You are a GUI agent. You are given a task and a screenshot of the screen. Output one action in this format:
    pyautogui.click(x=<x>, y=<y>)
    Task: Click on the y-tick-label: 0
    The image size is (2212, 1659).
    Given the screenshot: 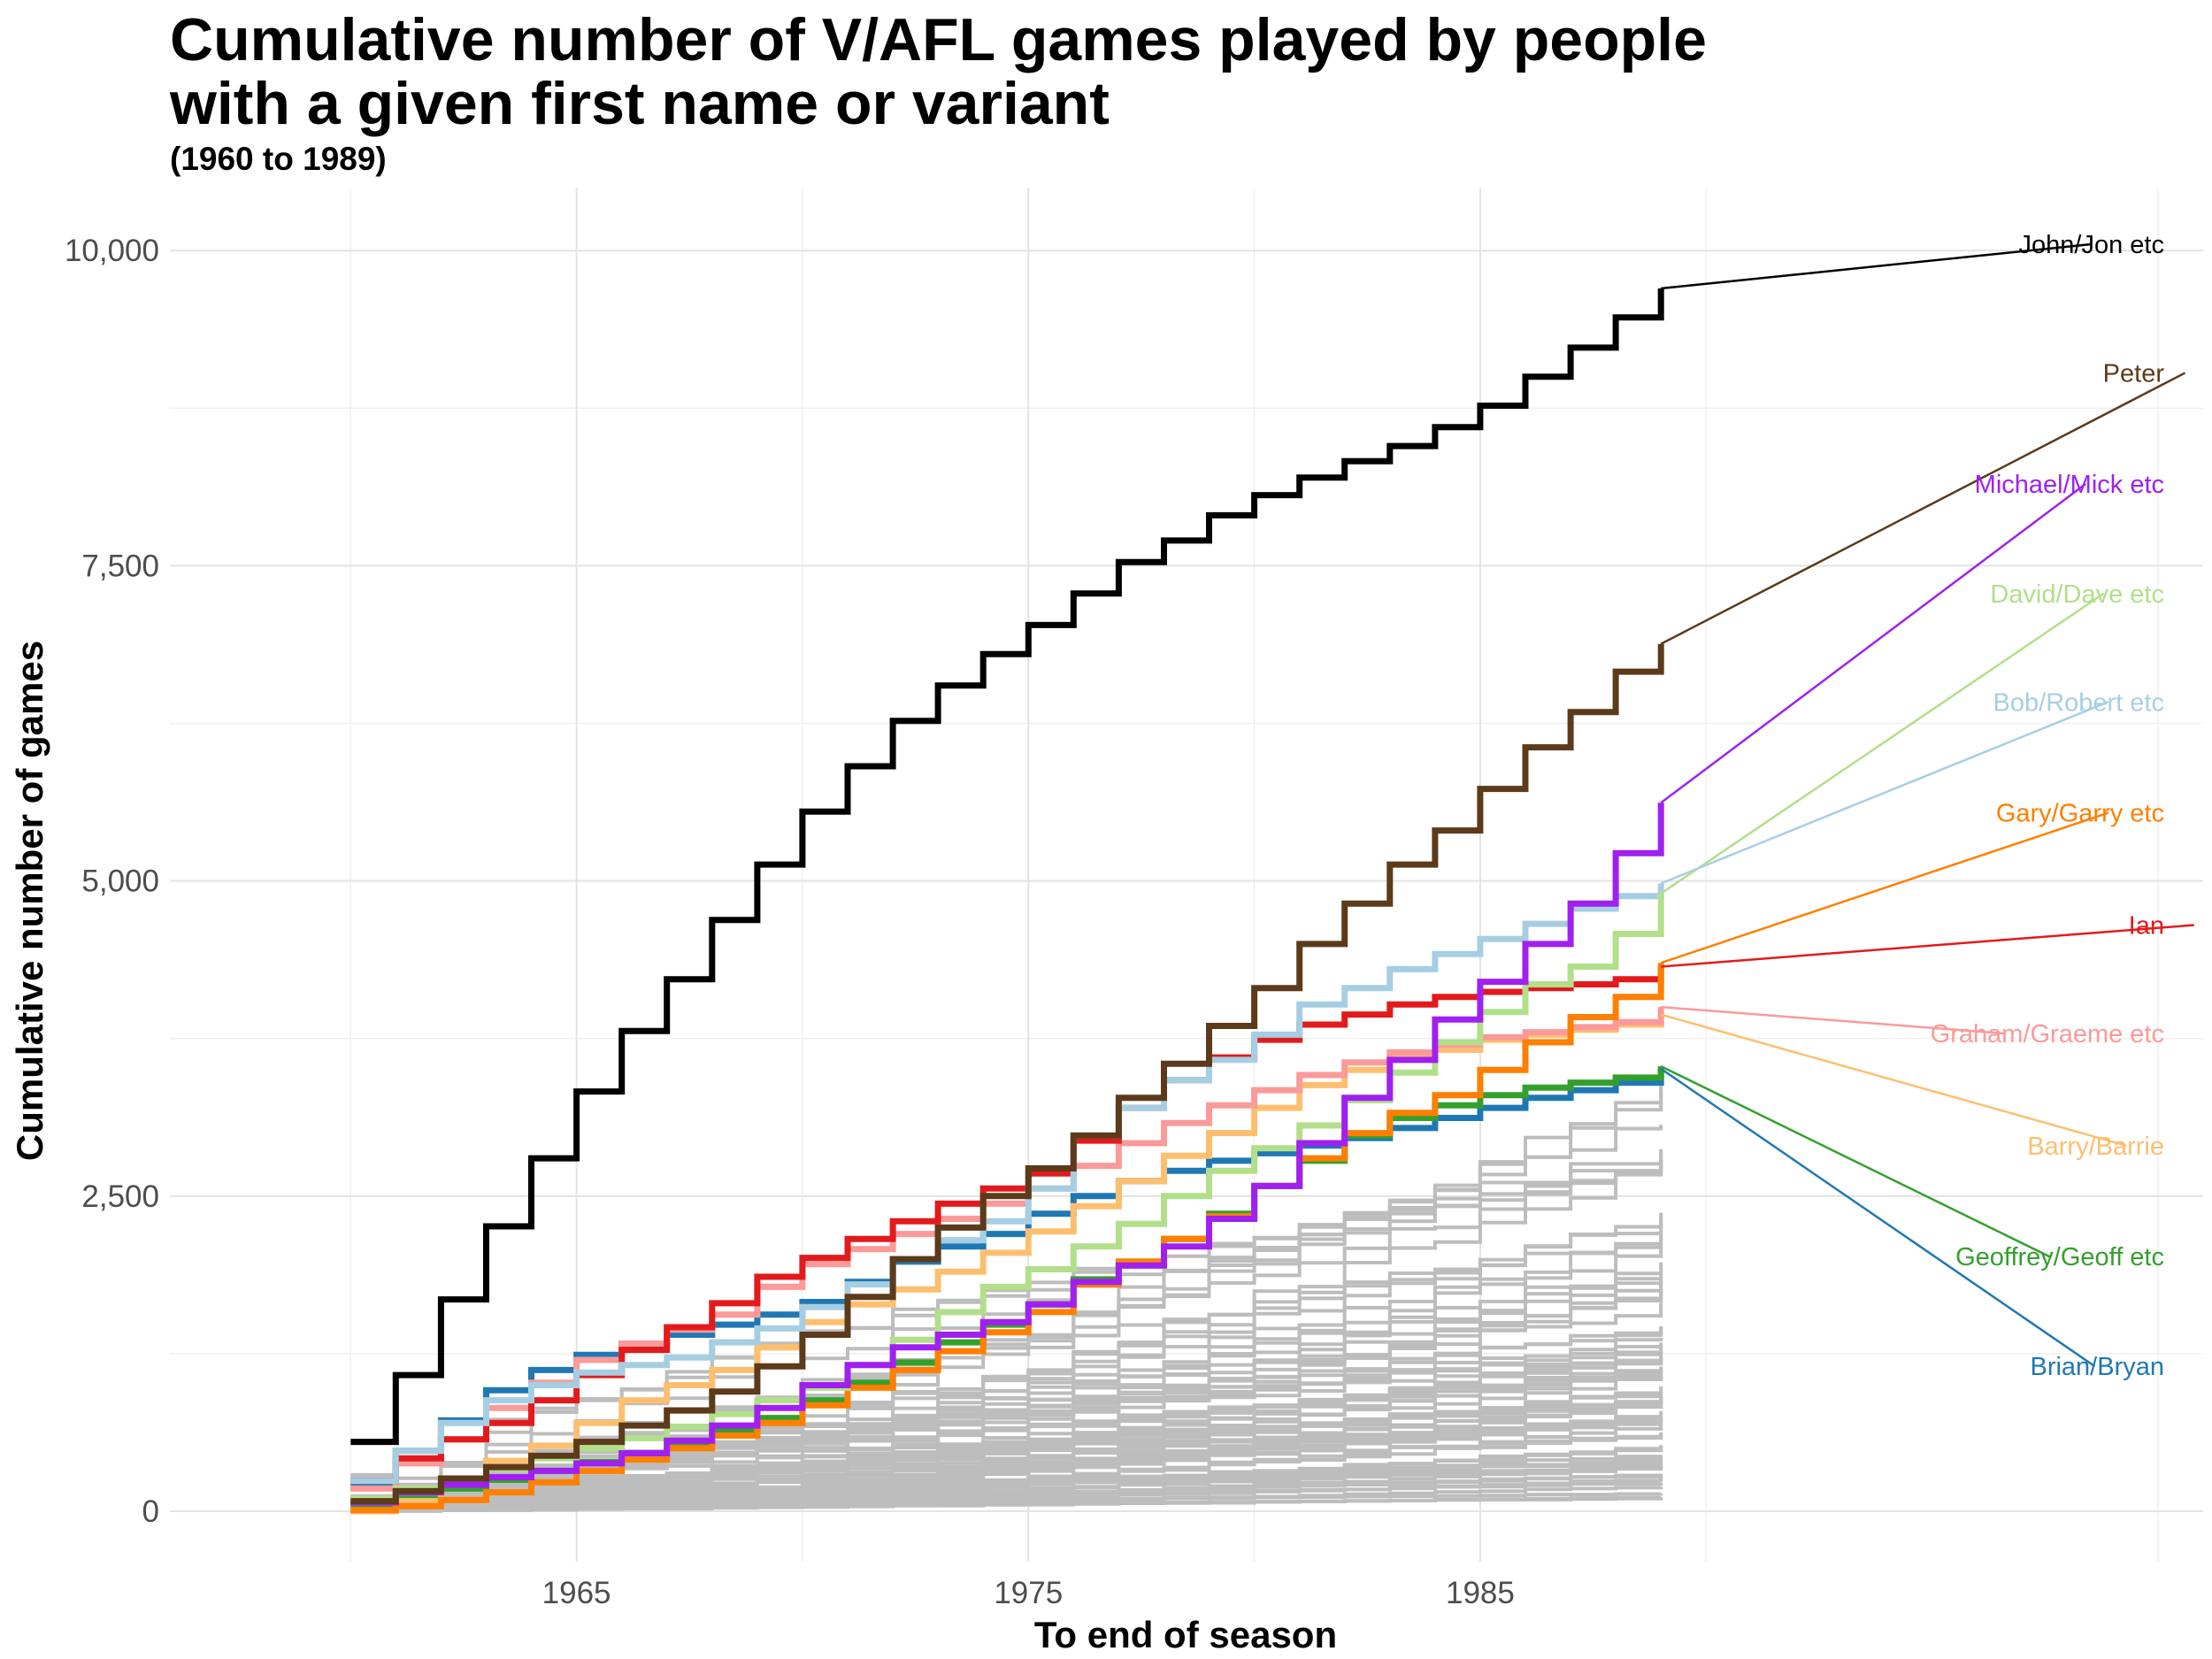 What is the action you would take?
    pyautogui.click(x=151, y=1512)
    